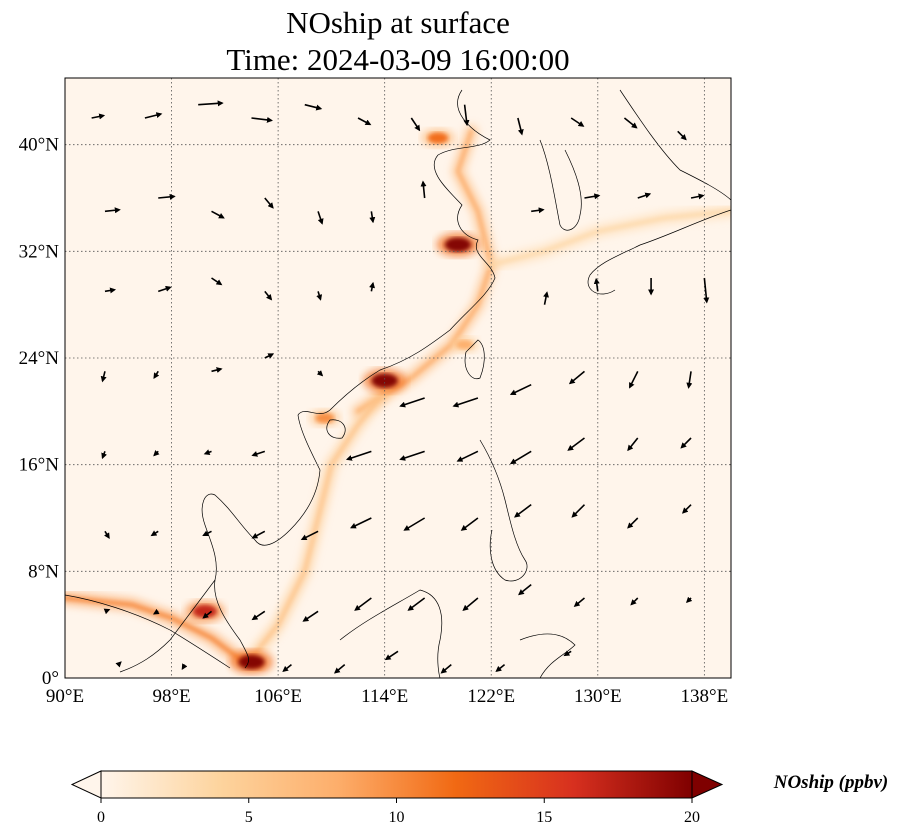 The height and width of the screenshot is (836, 904). Describe the element at coordinates (397, 59) in the screenshot. I see `chart-subtitle: Time: 2024-03-09 16:00:00` at that location.